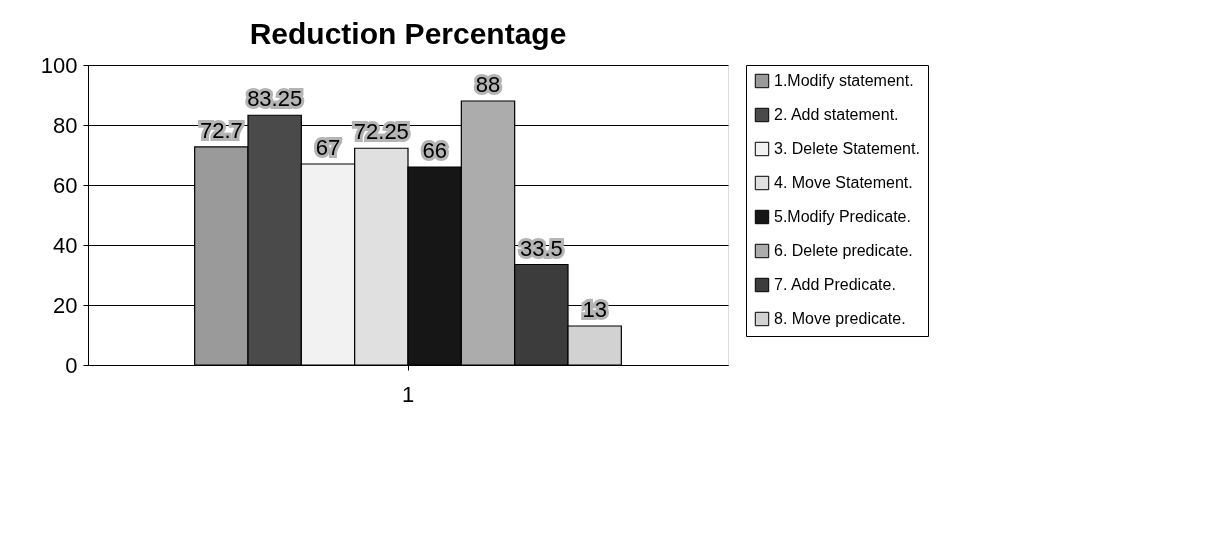 This screenshot has width=1220, height=549. I want to click on legend-label: 5.Modify Predicate., so click(842, 216).